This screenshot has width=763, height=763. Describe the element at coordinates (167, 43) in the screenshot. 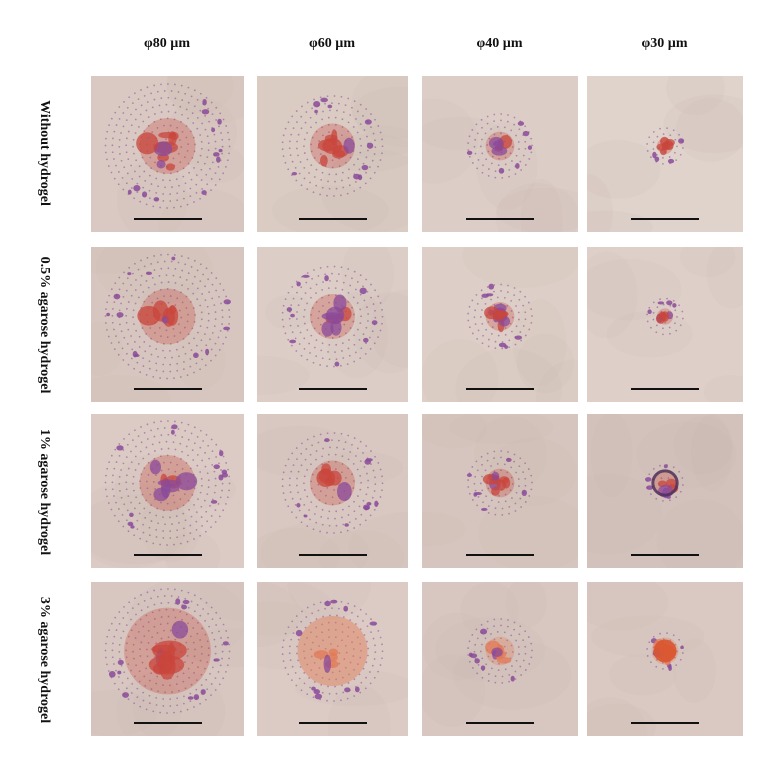

I see `column-label-phi80: φ80 µm` at that location.